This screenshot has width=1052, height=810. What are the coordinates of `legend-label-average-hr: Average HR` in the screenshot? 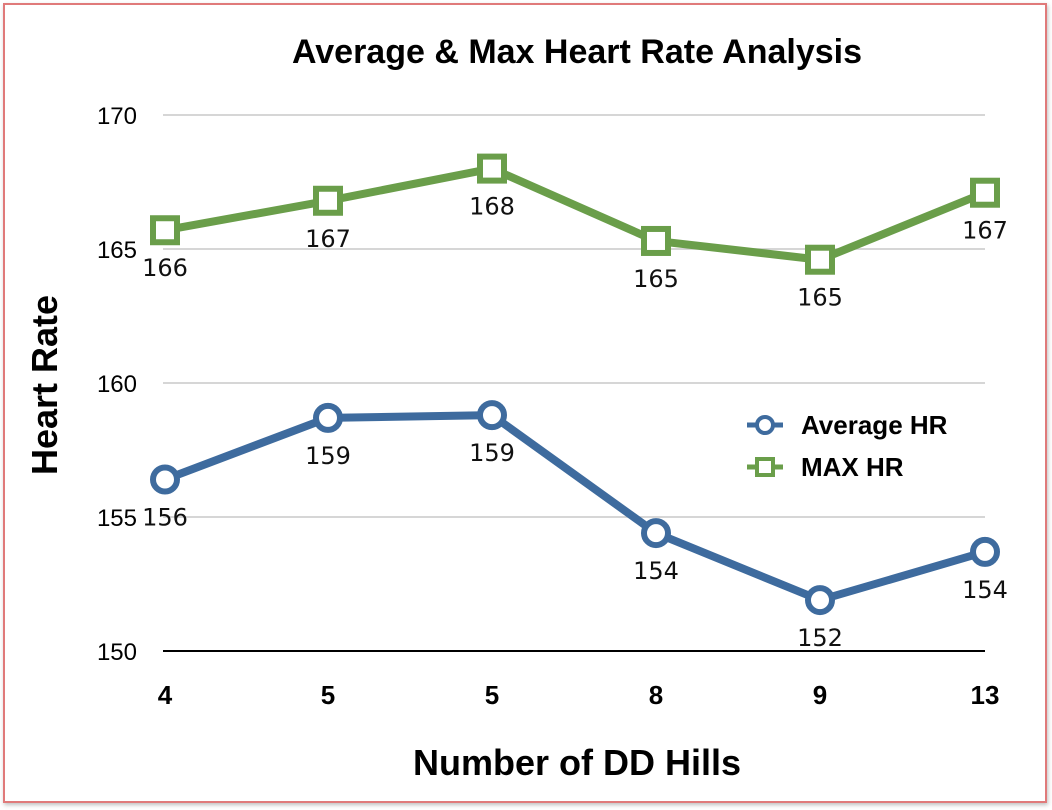 It's located at (874, 425).